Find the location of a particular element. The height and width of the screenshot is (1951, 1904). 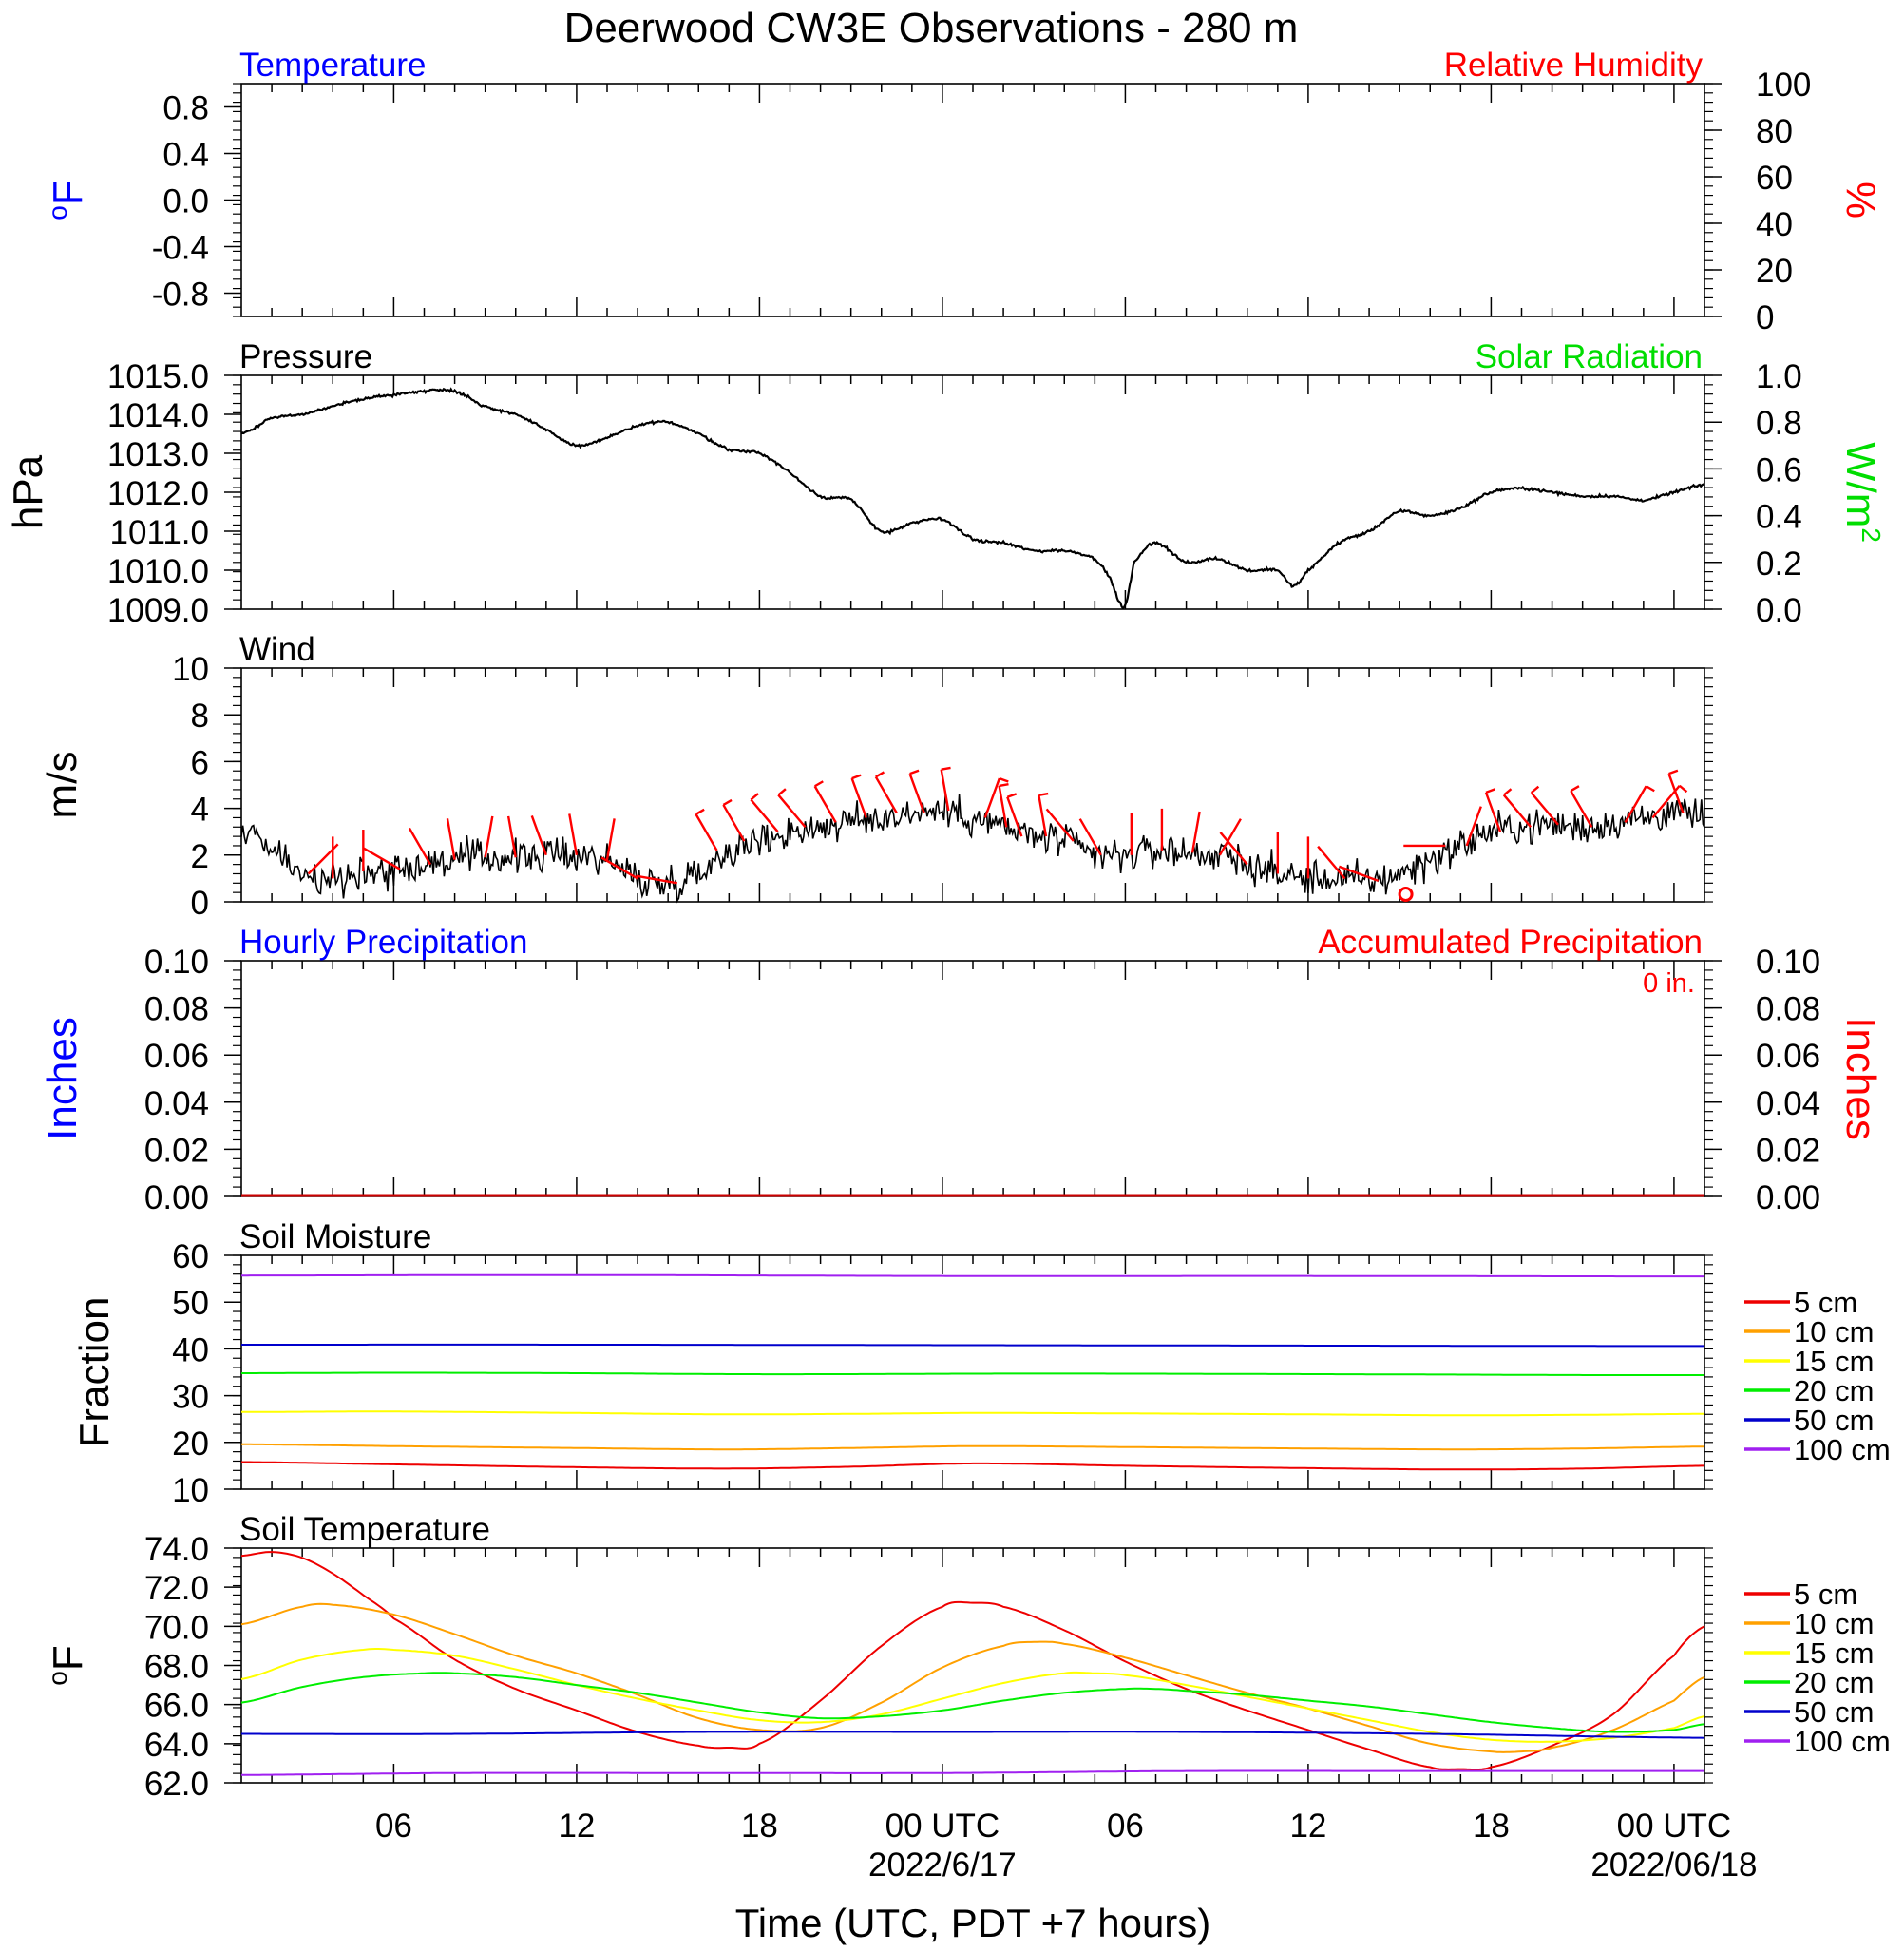

temp-title-right: Relative Humidity is located at coordinates (1574, 65).